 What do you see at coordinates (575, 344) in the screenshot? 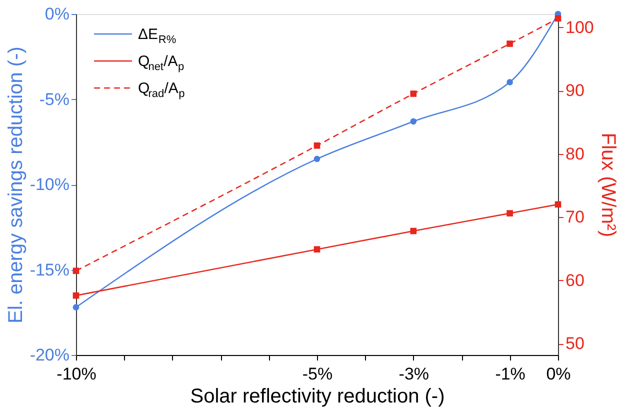
I see `y2-tick-label: 50` at bounding box center [575, 344].